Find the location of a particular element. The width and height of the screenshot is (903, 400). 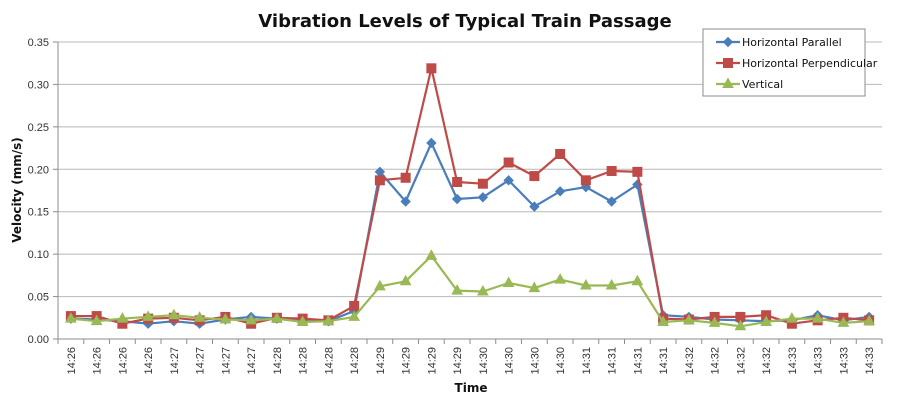

legend-marker-square-icon is located at coordinates (728, 63).